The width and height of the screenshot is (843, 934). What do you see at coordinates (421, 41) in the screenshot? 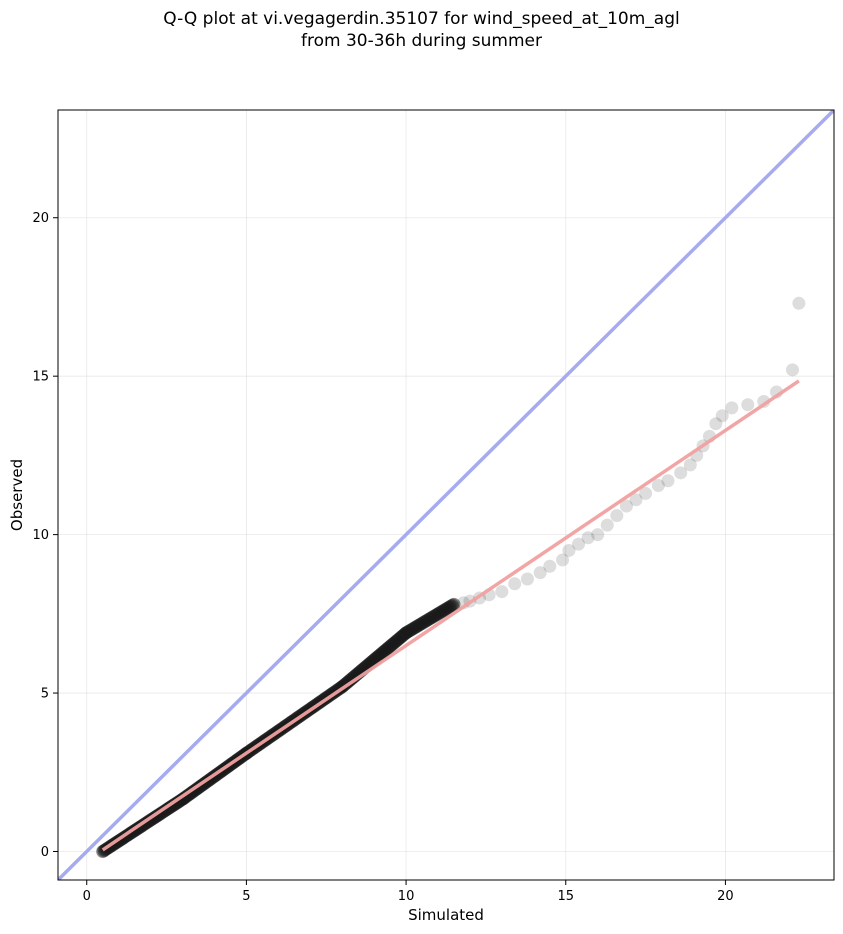
I see `chart-title-line-2: from 30-36h during summer` at bounding box center [421, 41].